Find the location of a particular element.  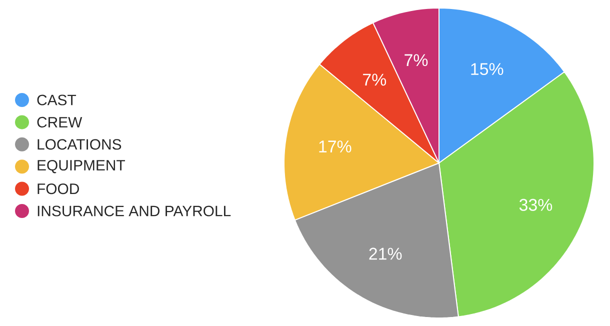

legend-label: LOCATIONS is located at coordinates (80, 144).